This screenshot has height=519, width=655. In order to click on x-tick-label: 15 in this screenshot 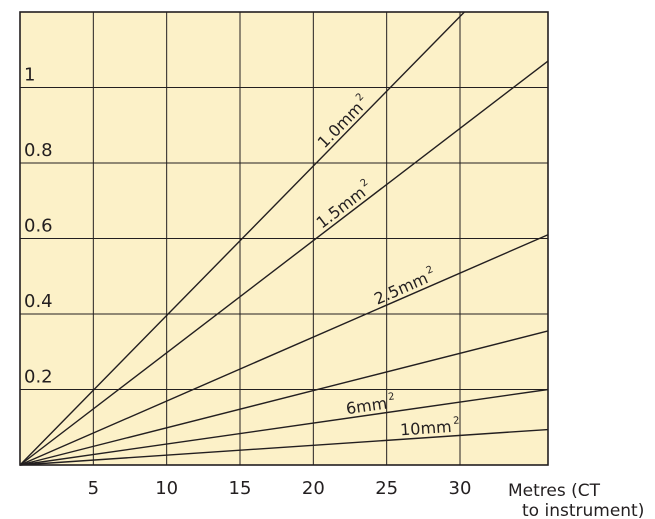, I will do `click(240, 488)`.